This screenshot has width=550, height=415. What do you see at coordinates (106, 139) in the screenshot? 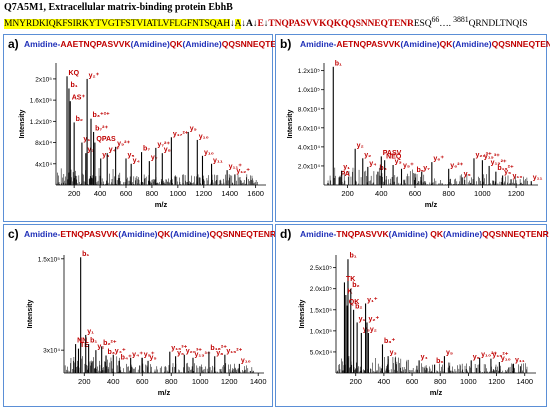
I see `peak-label: QPAS` at bounding box center [106, 139].